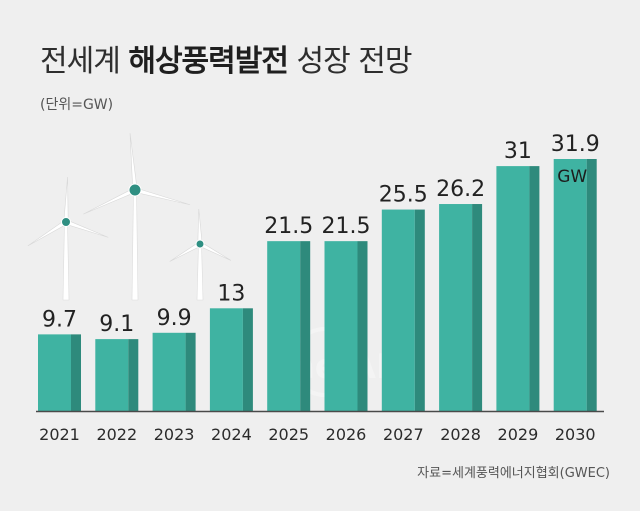  I want to click on x-tick-label: 2029, so click(518, 434).